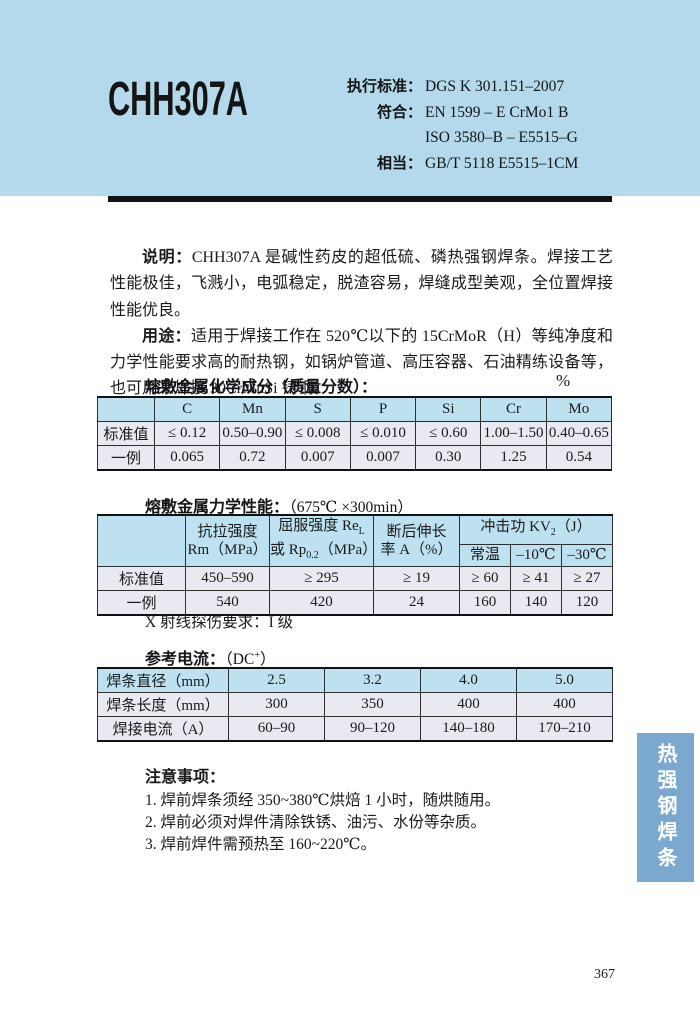 Image resolution: width=700 pixels, height=1035 pixels. I want to click on mech-example-tensile: 540, so click(227, 603).